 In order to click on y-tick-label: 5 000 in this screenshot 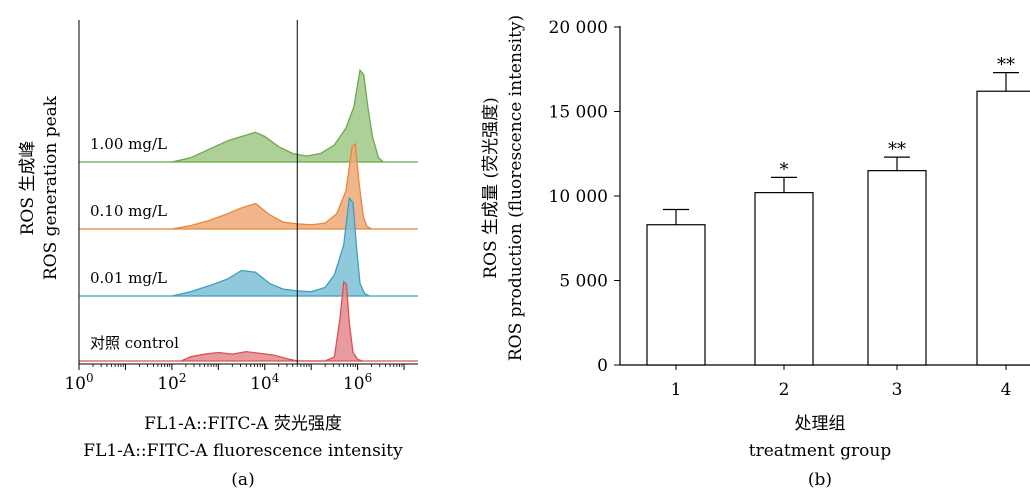, I will do `click(583, 282)`.